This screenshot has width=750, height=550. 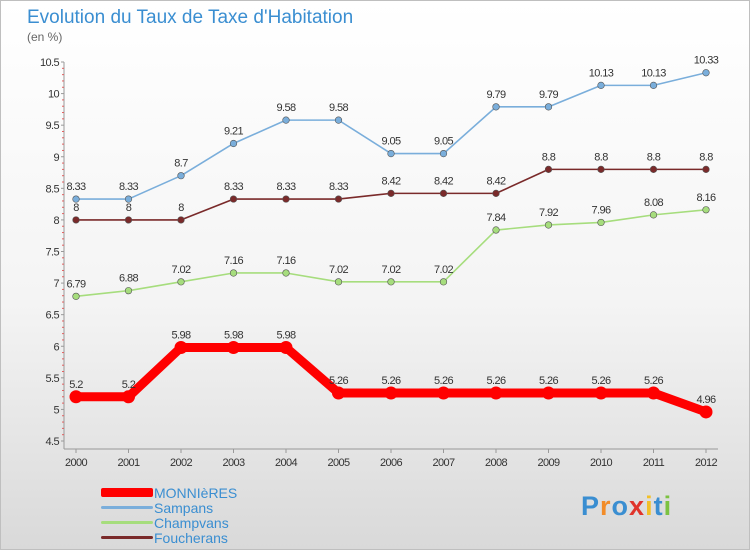 I want to click on x-tick-label: 2003, so click(x=233, y=463).